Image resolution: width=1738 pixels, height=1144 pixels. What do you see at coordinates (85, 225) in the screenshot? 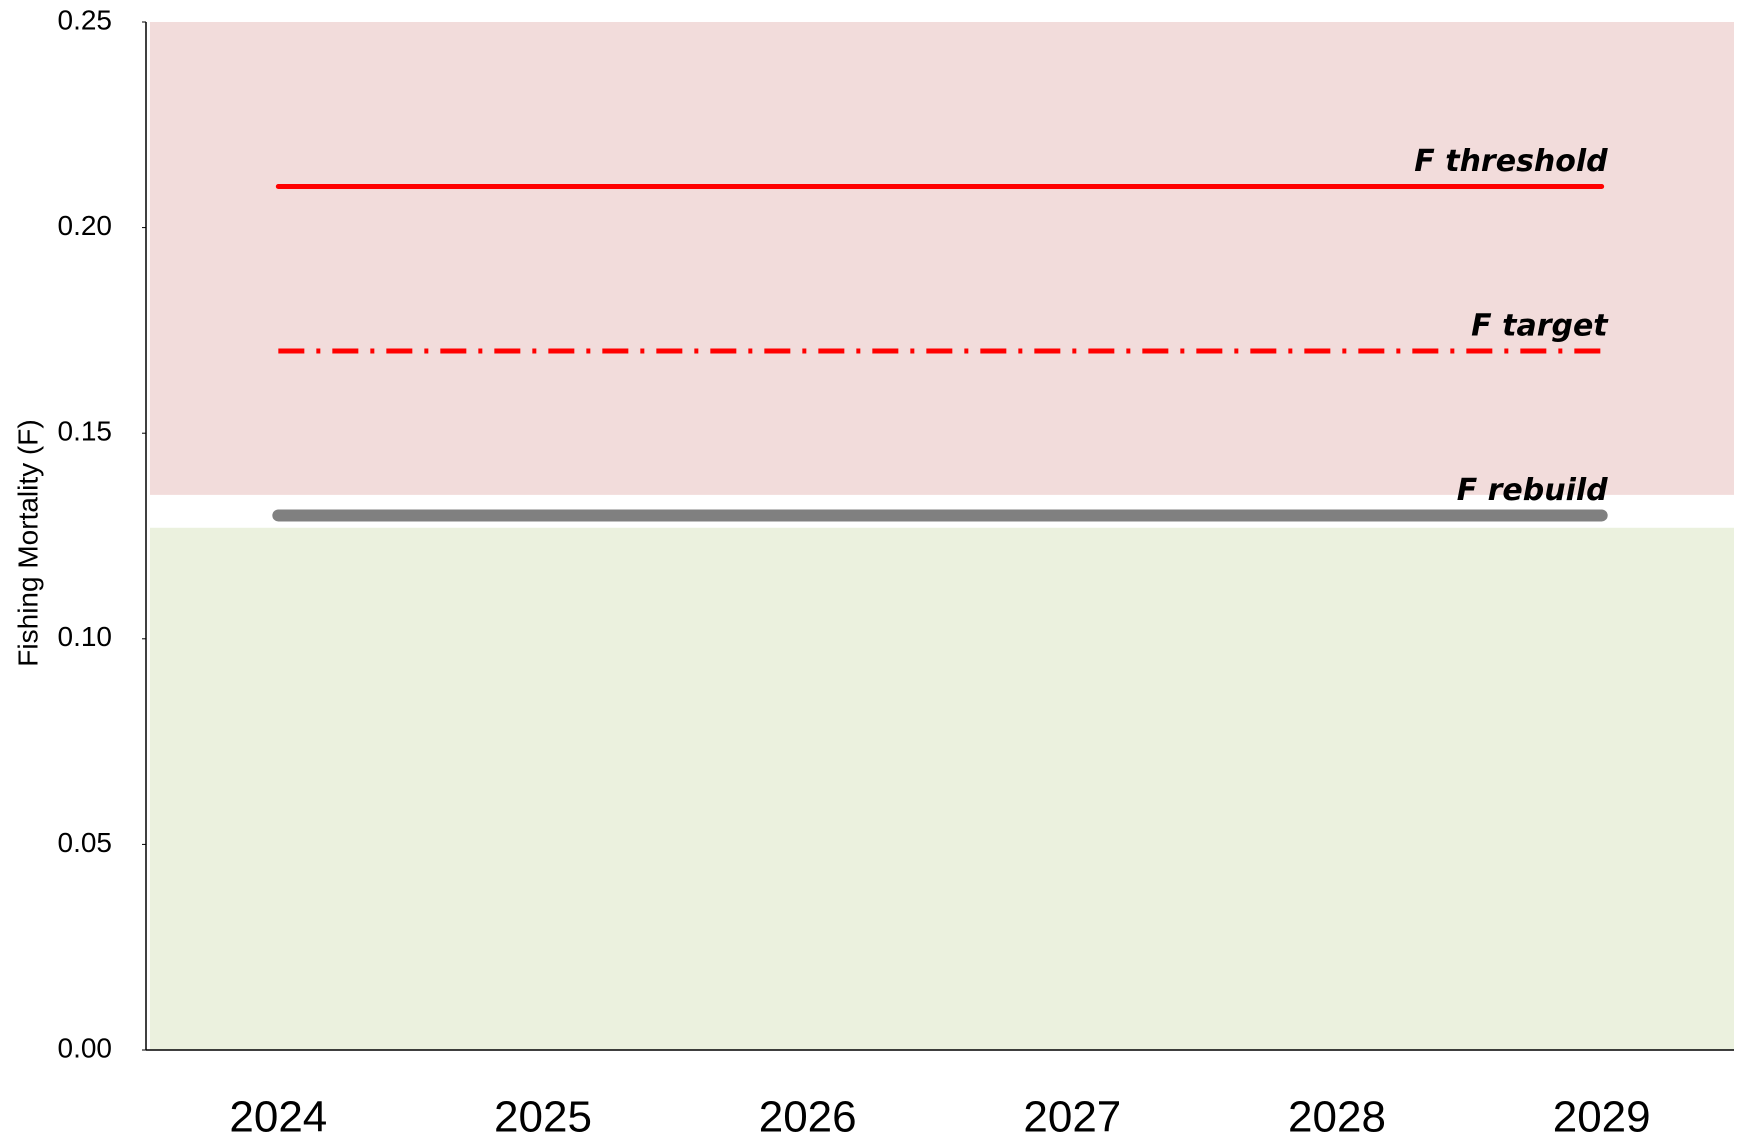
I see `y-tick-label: 0.20` at bounding box center [85, 225].